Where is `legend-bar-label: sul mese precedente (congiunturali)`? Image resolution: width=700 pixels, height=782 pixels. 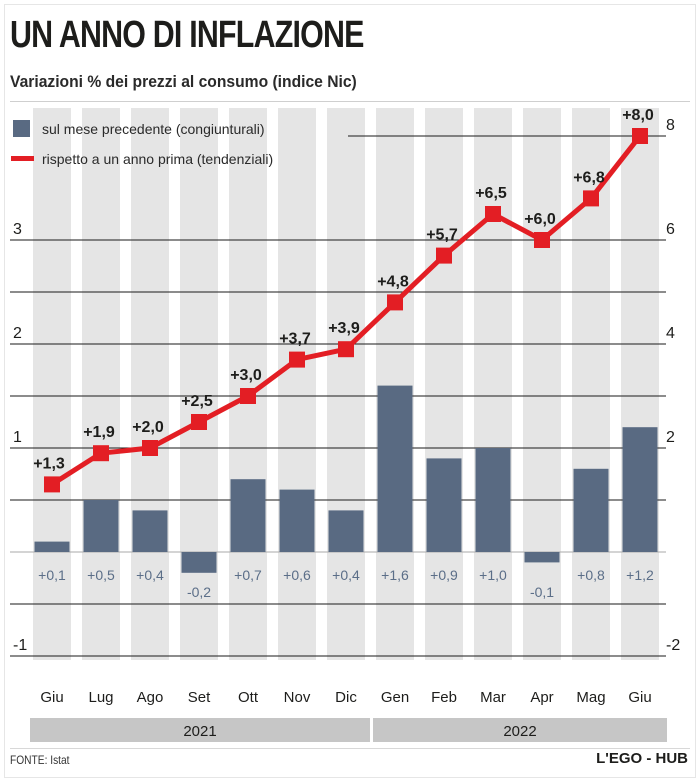
legend-bar-label: sul mese precedente (congiunturali) is located at coordinates (153, 129).